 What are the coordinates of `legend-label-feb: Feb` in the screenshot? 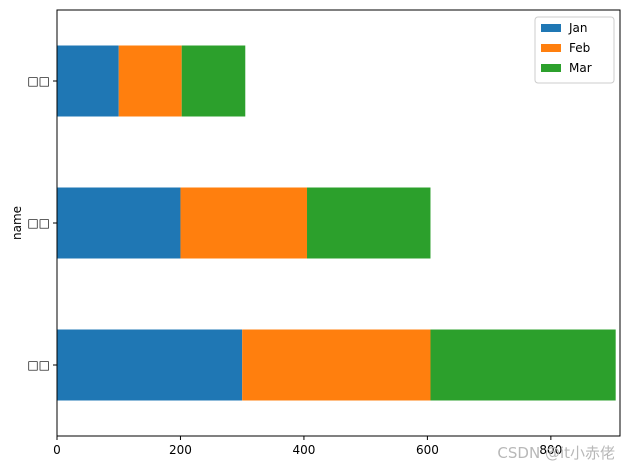 It's located at (579, 48).